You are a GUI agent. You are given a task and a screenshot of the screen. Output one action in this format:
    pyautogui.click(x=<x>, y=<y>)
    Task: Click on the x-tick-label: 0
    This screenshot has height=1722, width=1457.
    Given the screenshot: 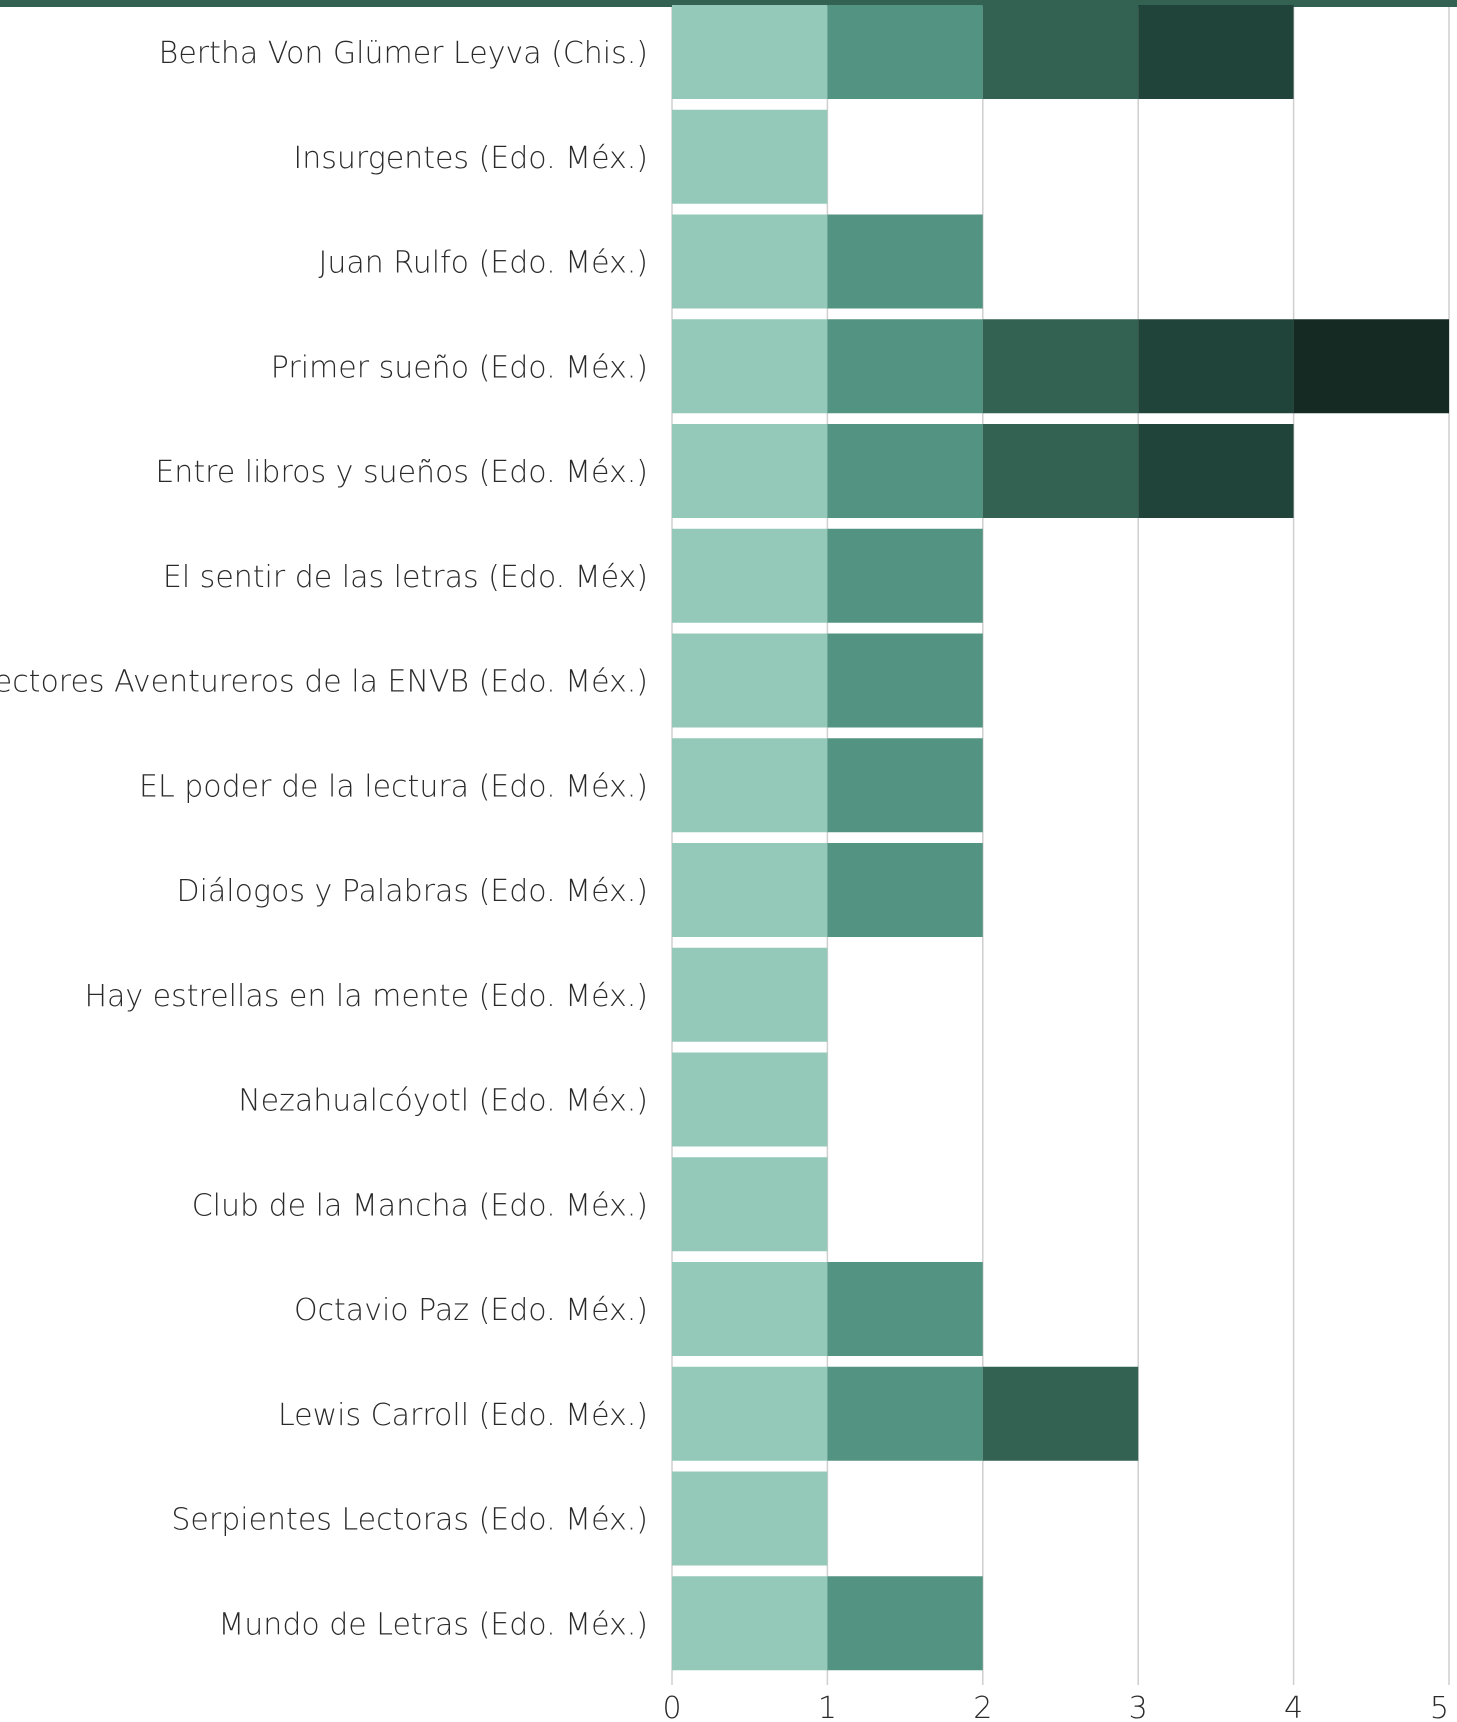 What is the action you would take?
    pyautogui.click(x=671, y=1706)
    